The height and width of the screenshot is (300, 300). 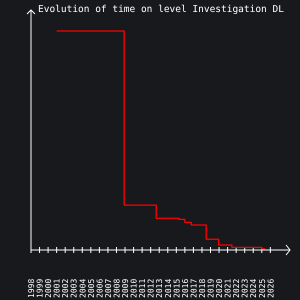 I want to click on x-tick-label: 2020, so click(x=219, y=288).